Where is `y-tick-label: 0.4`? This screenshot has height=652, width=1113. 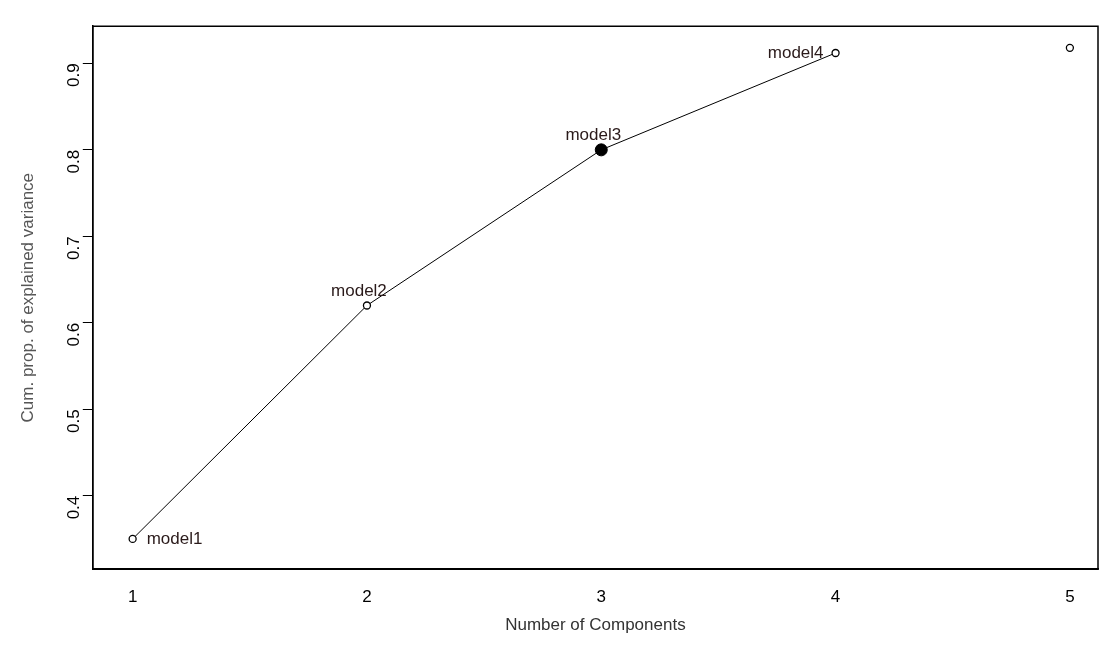 y-tick-label: 0.4 is located at coordinates (74, 507).